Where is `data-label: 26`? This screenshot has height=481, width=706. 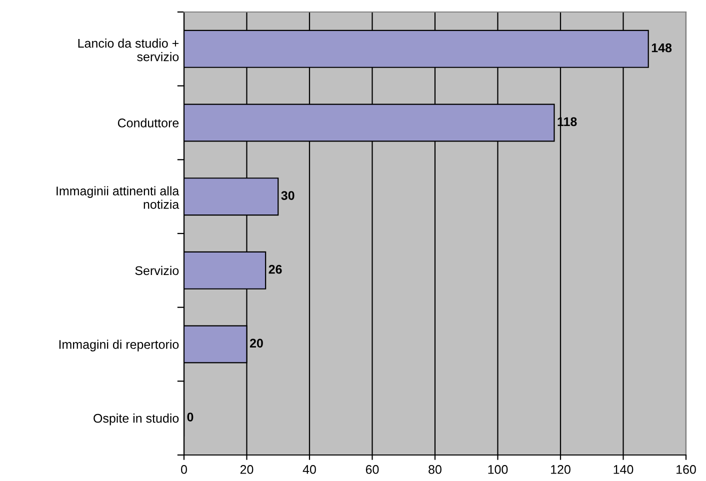 data-label: 26 is located at coordinates (275, 269).